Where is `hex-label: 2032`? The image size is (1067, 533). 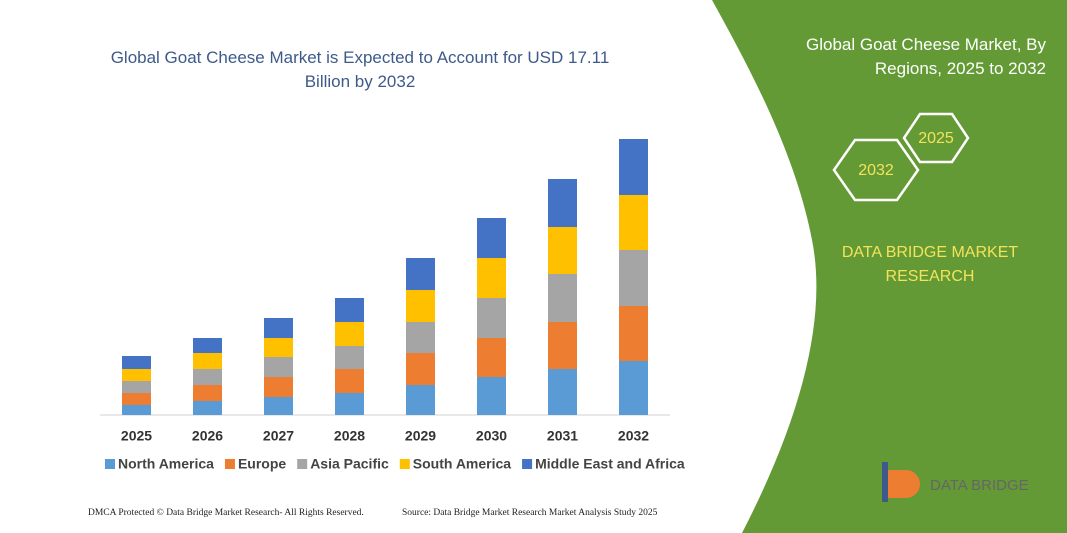 hex-label: 2032 is located at coordinates (876, 170).